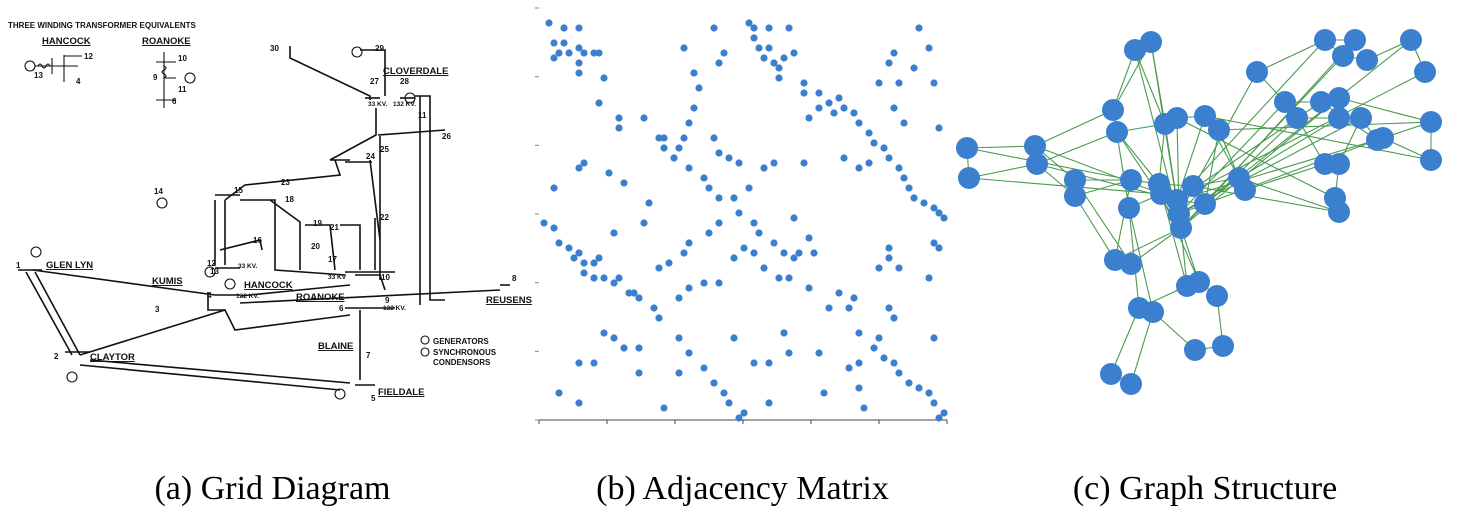 This screenshot has width=1462, height=526. I want to click on bus-number-12: 12, so click(211, 263).